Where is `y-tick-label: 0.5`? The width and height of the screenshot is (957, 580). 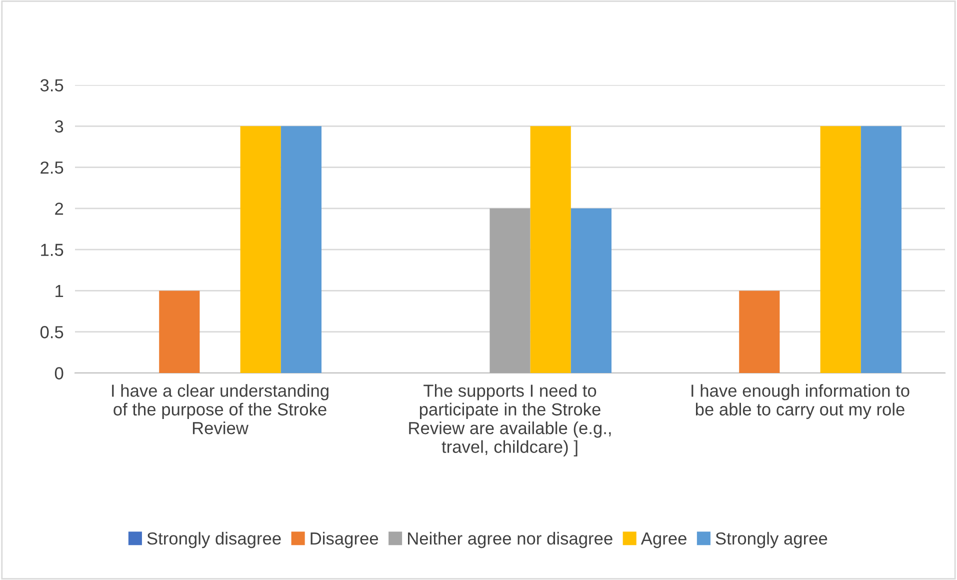
y-tick-label: 0.5 is located at coordinates (52, 332).